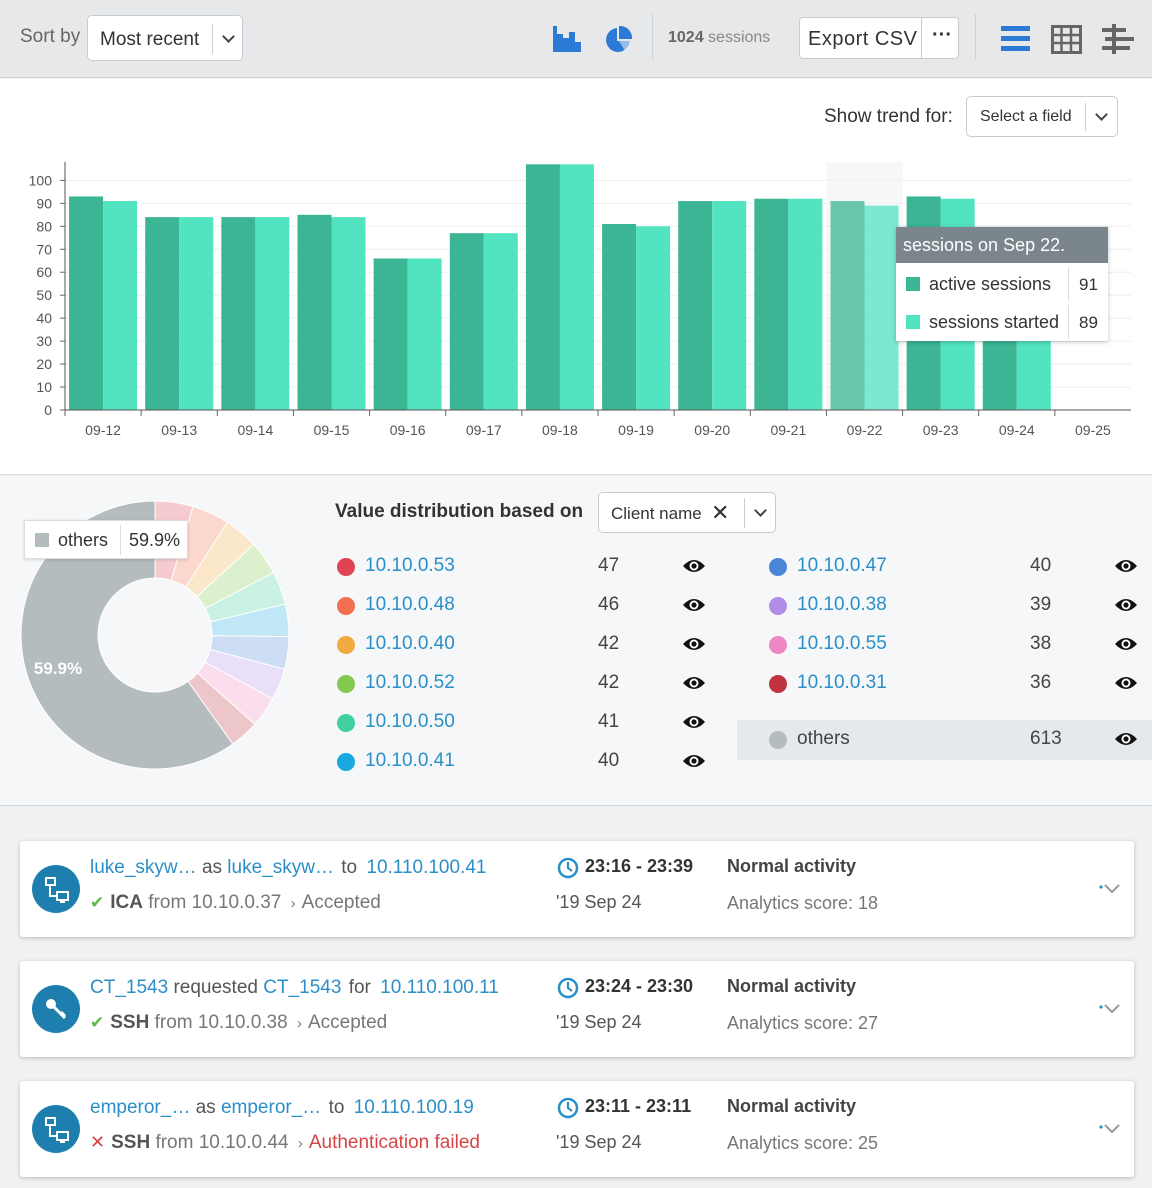 The height and width of the screenshot is (1188, 1152). Describe the element at coordinates (44, 341) in the screenshot. I see `y-tick-label: 30` at that location.